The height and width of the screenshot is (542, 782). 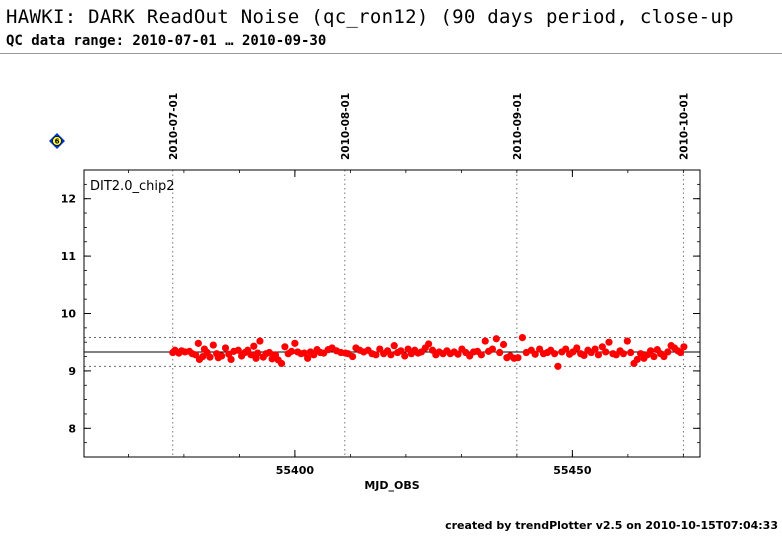 I want to click on title-divider, so click(x=391, y=53).